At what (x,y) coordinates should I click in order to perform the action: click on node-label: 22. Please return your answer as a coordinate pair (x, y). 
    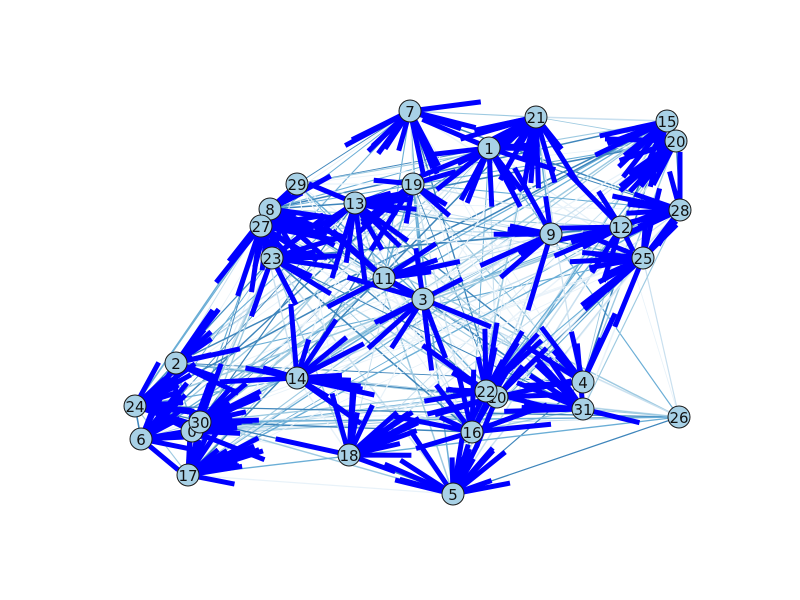
    Looking at the image, I should click on (485, 392).